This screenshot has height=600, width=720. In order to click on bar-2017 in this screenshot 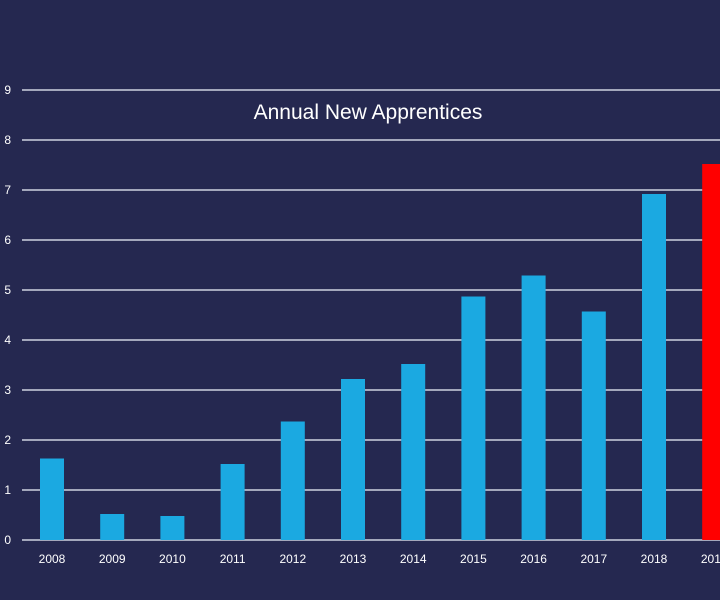, I will do `click(593, 425)`.